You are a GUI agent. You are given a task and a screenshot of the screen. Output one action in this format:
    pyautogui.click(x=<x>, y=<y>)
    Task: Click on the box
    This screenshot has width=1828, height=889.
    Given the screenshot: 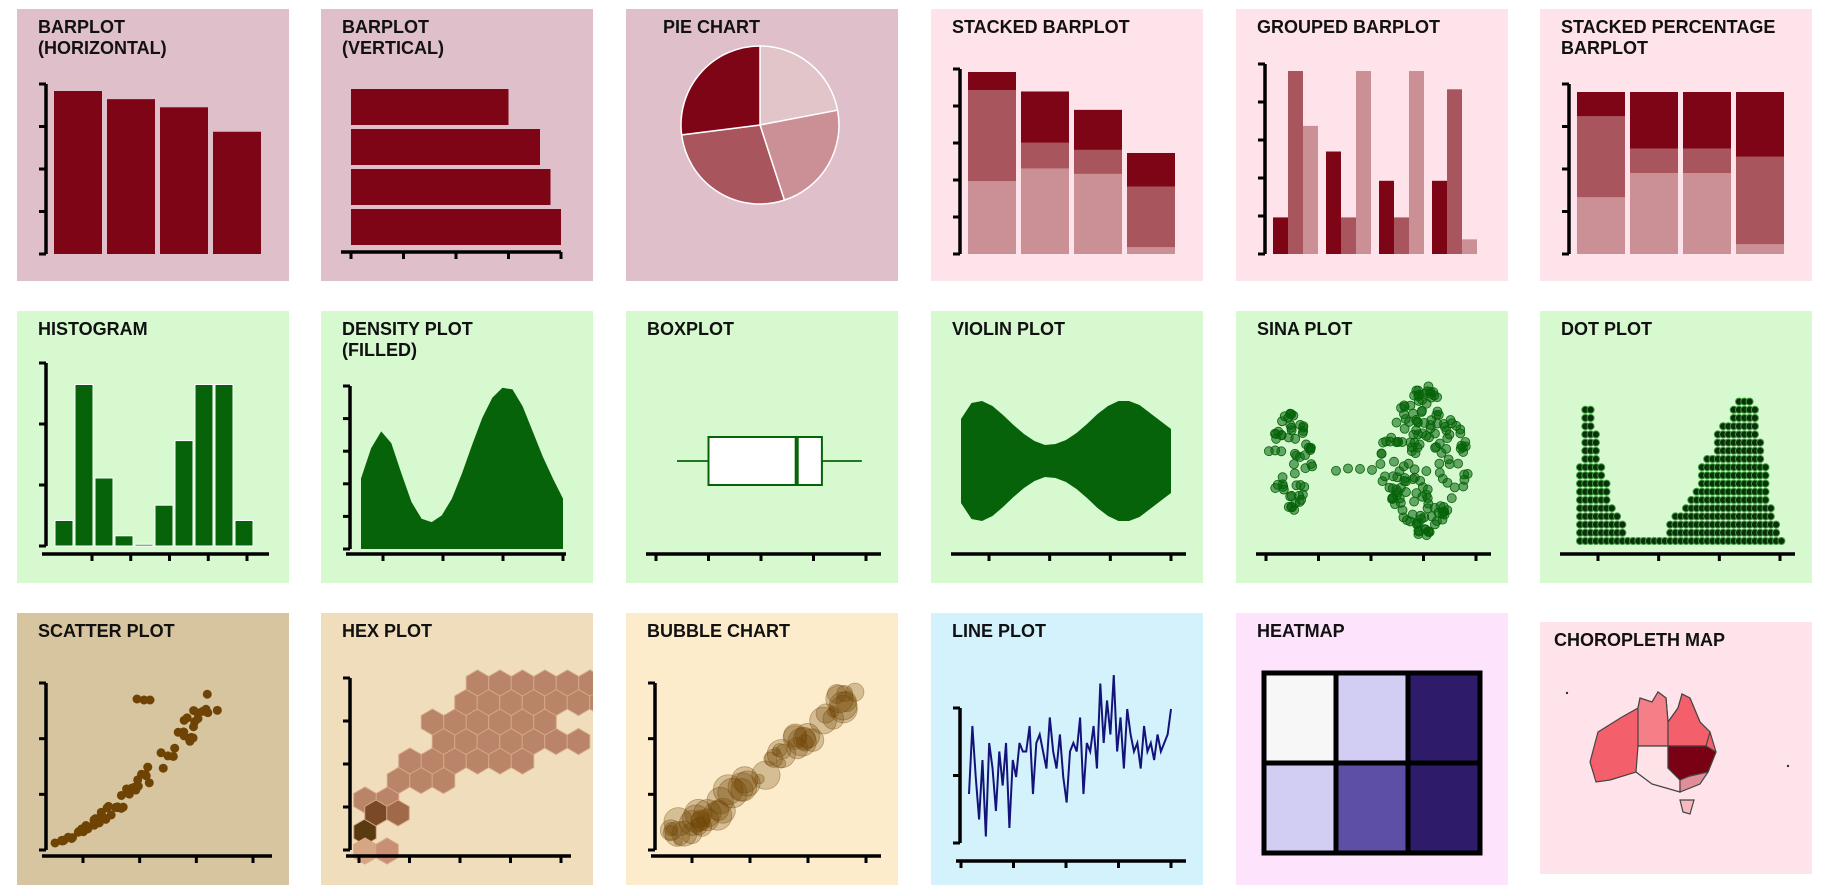 What is the action you would take?
    pyautogui.click(x=765, y=461)
    